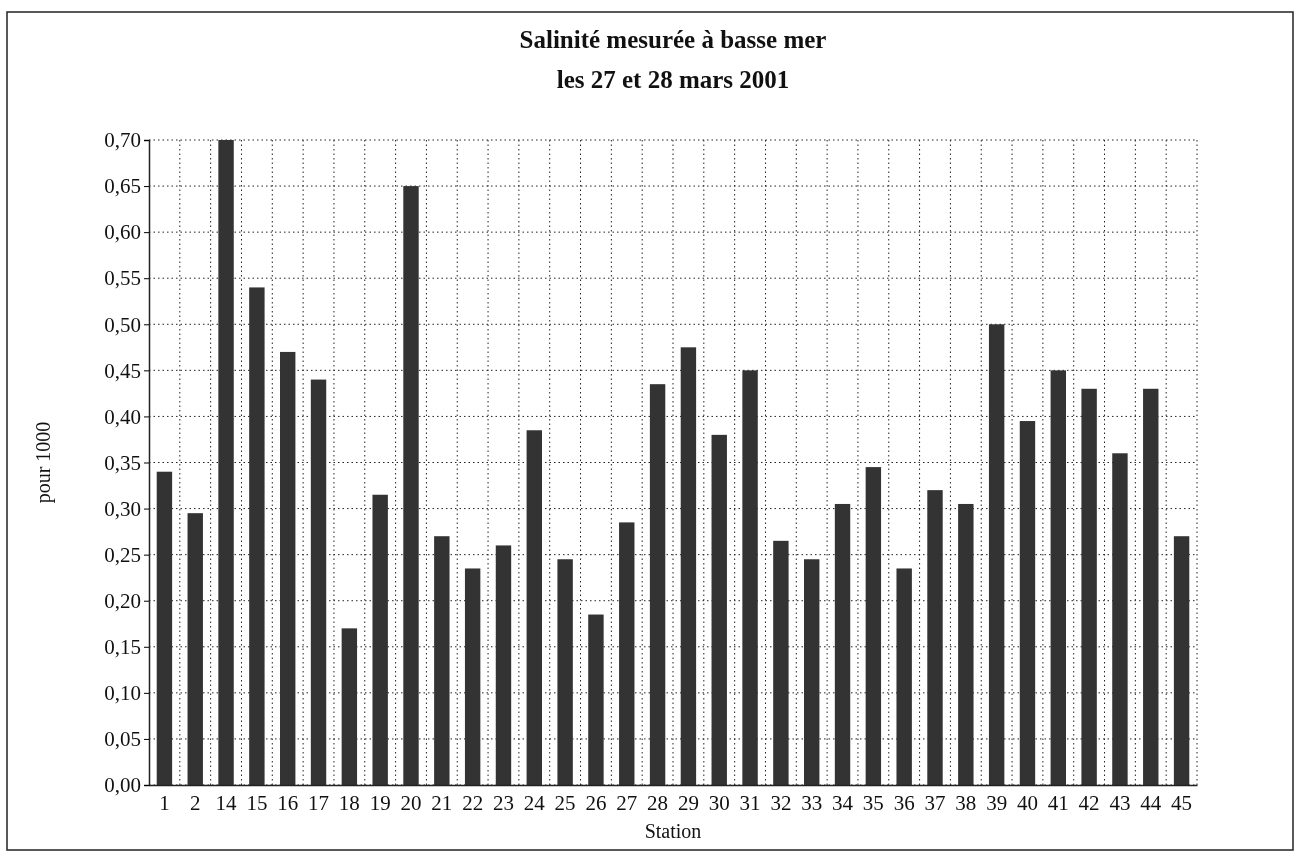 The height and width of the screenshot is (853, 1300). I want to click on y-tick-label: 0,25, so click(122, 554).